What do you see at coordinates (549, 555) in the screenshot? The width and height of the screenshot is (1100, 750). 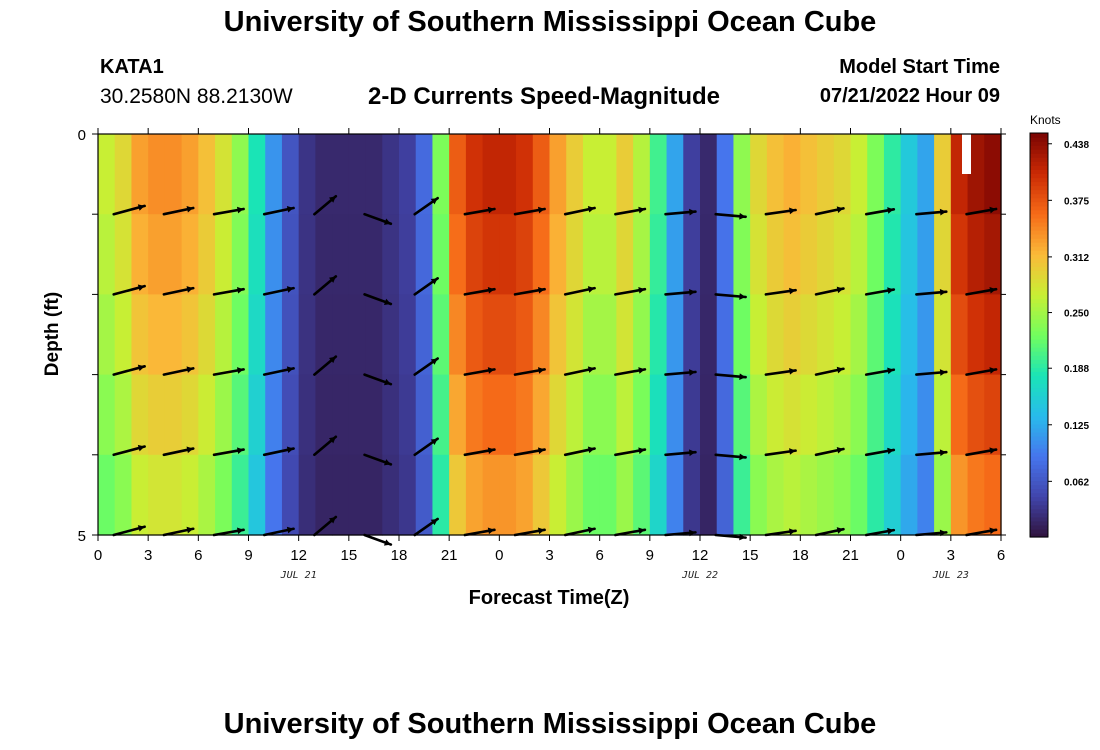 I see `x-tick-label: 3` at bounding box center [549, 555].